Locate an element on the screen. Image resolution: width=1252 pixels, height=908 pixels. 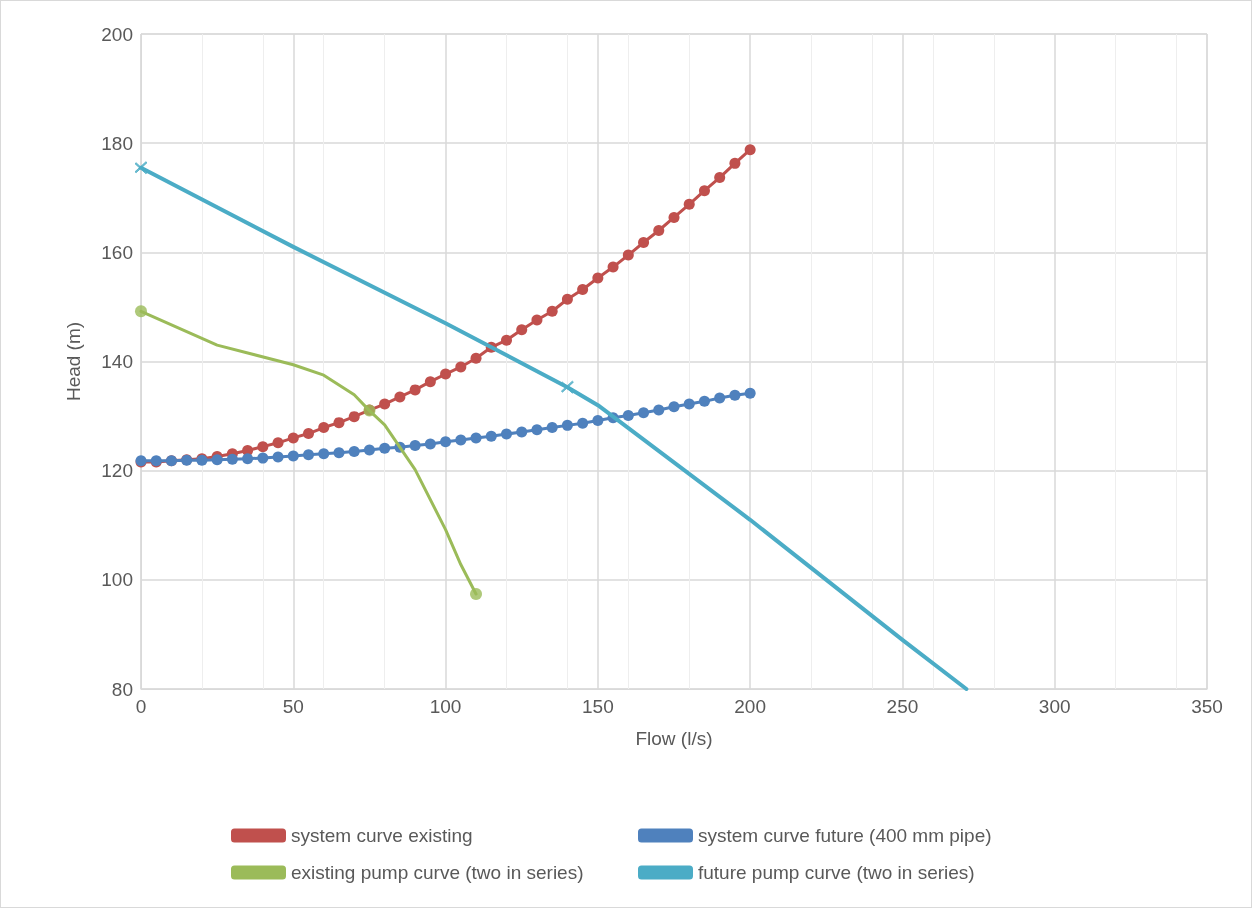
y-tick-label: 120 is located at coordinates (117, 471).